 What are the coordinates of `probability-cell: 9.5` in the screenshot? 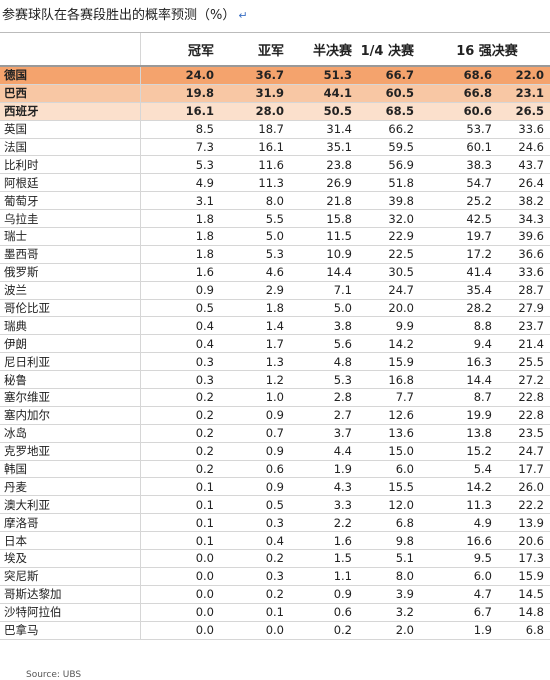 It's located at (459, 558).